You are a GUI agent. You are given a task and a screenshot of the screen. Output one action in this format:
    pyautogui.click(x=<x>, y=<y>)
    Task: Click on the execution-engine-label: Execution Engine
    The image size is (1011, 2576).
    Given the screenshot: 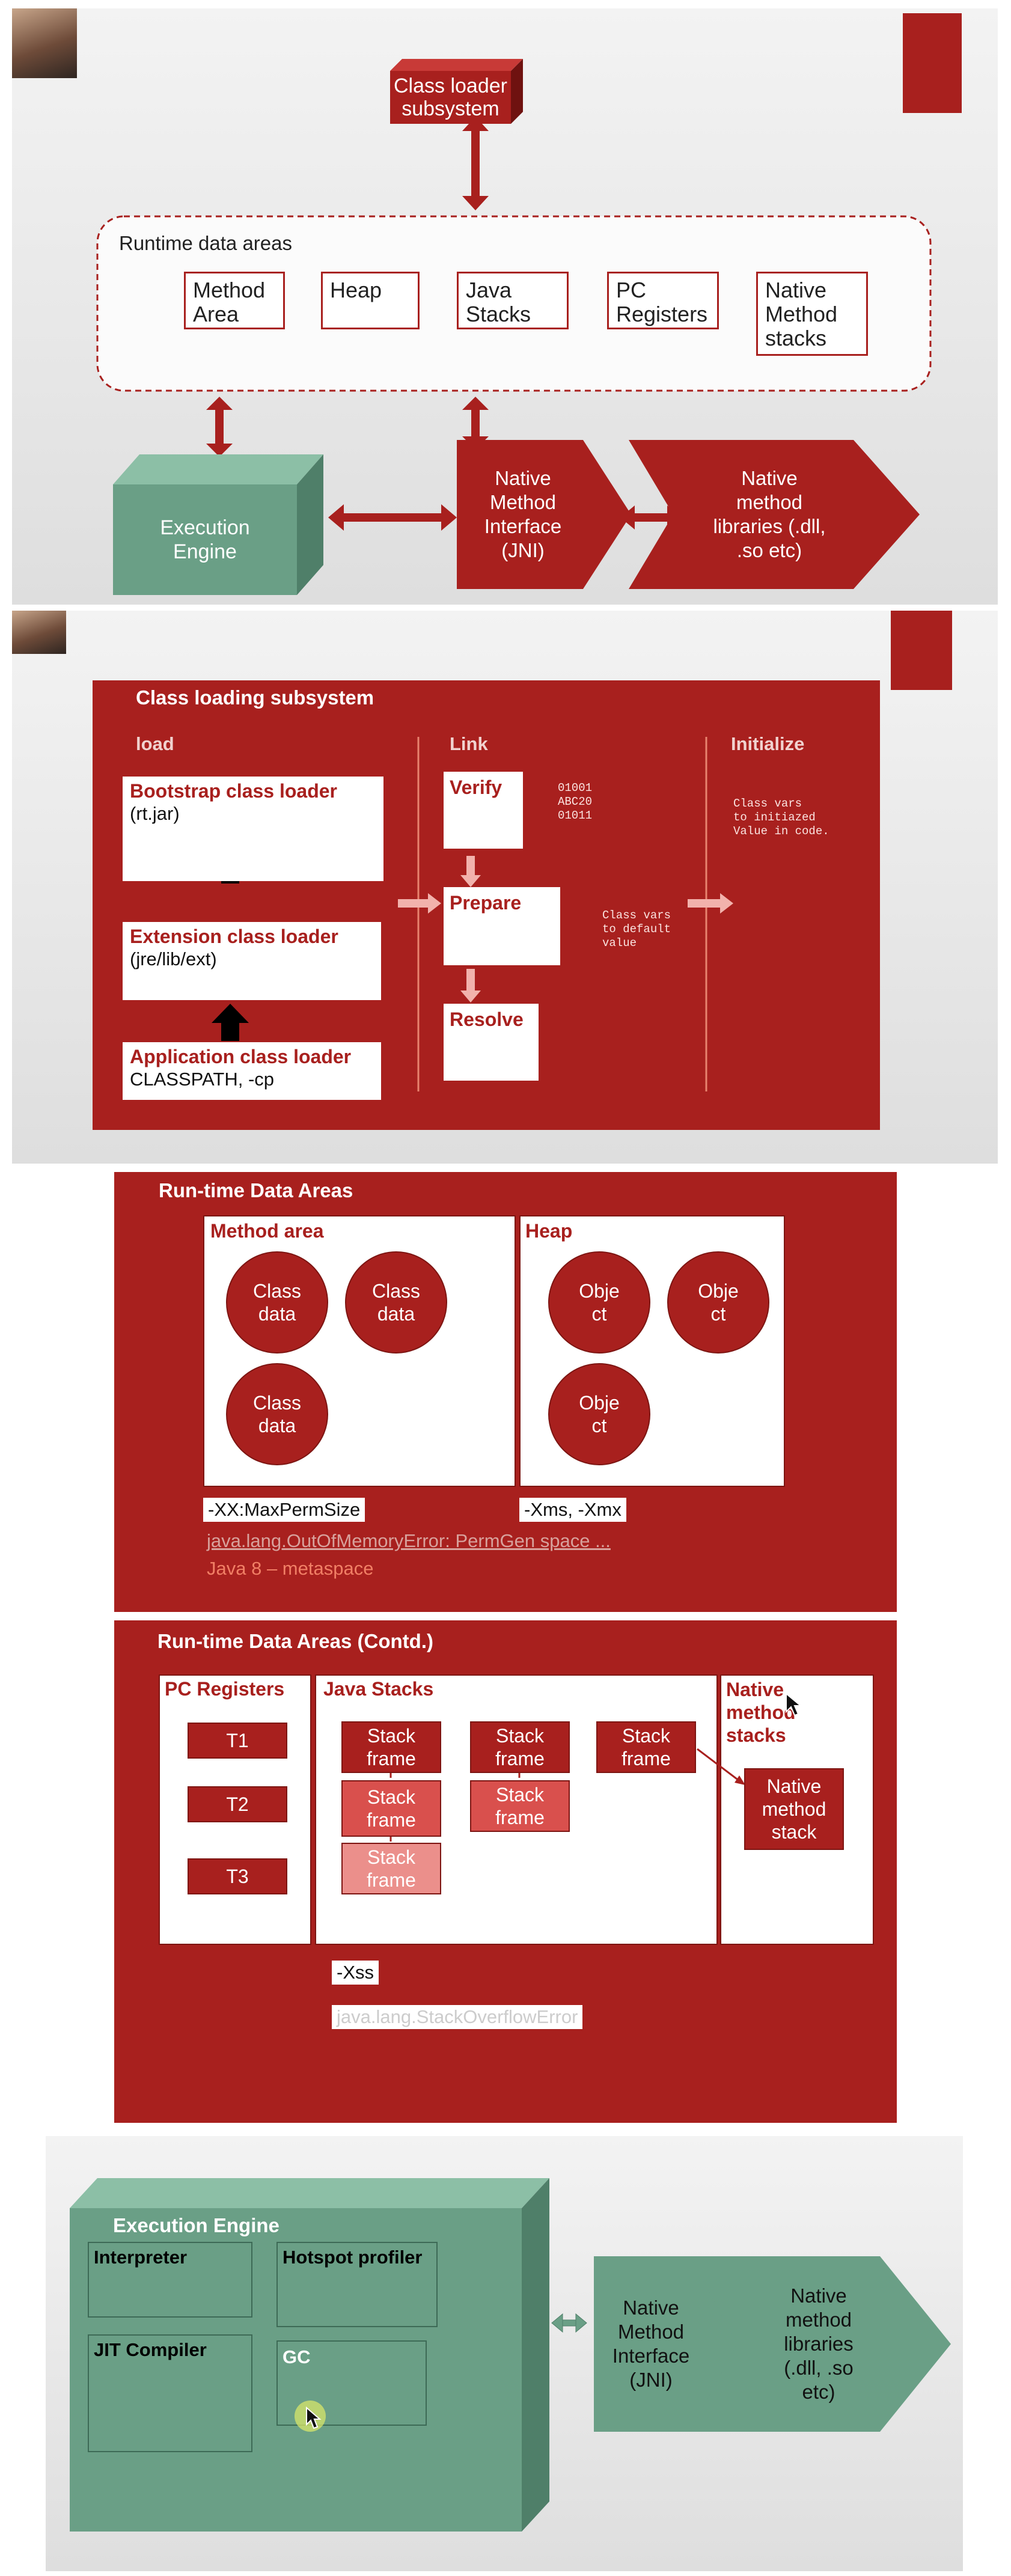 What is the action you would take?
    pyautogui.click(x=205, y=539)
    